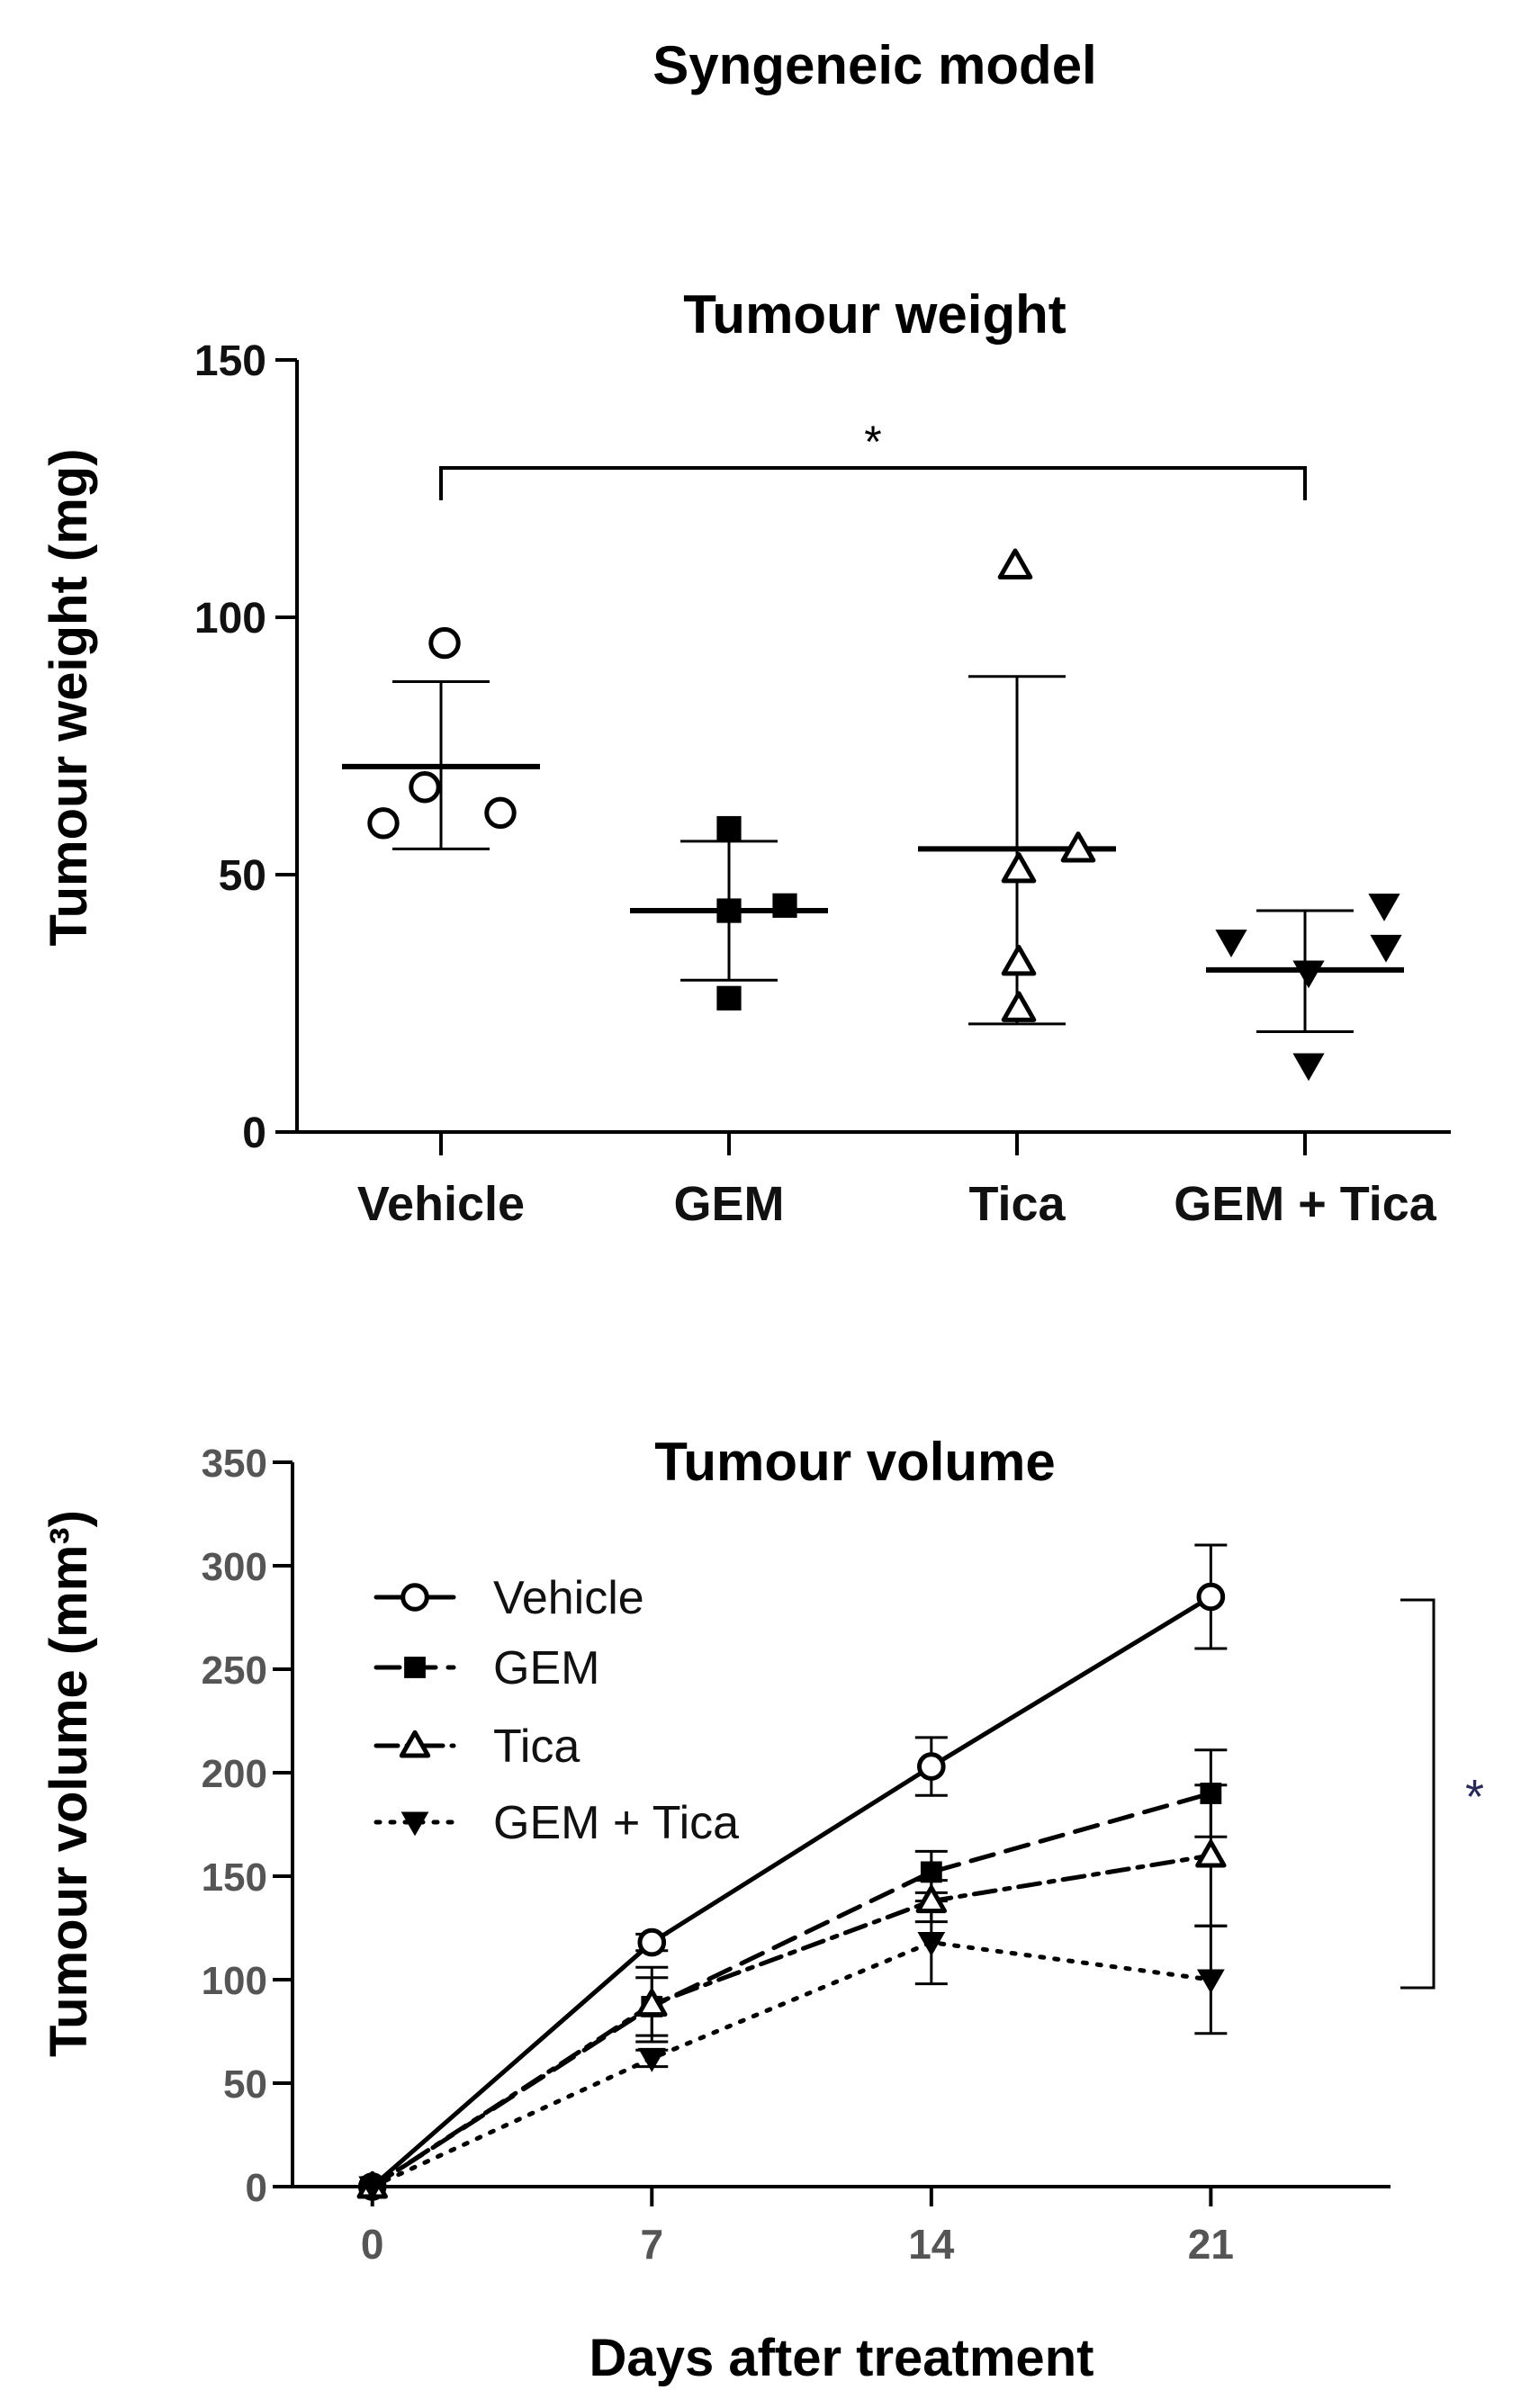  What do you see at coordinates (1211, 2244) in the screenshot?
I see `volume-x-tick-label: 21` at bounding box center [1211, 2244].